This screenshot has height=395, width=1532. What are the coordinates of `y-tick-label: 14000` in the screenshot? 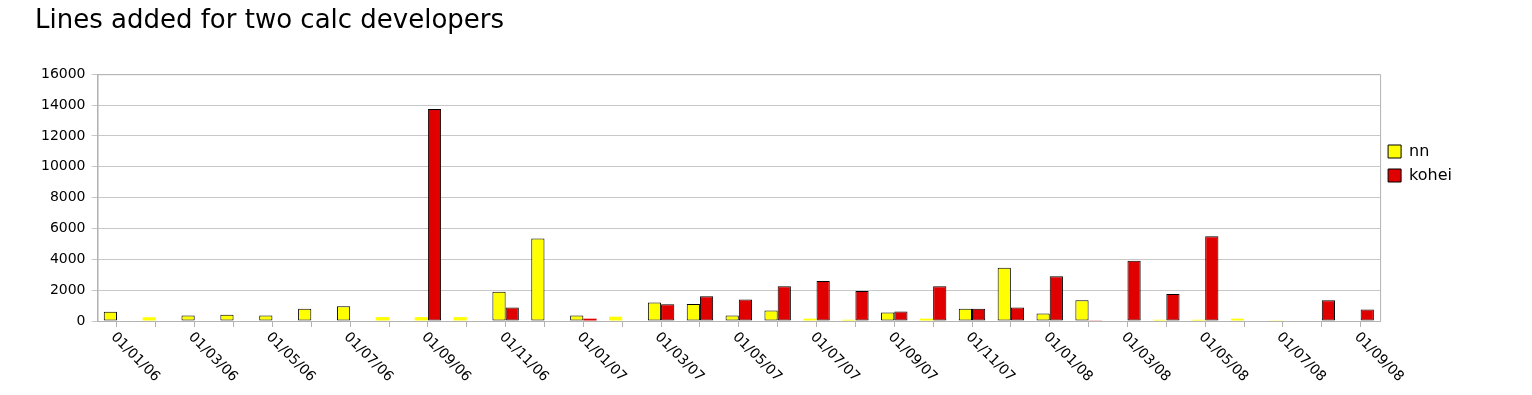 It's located at (63, 103).